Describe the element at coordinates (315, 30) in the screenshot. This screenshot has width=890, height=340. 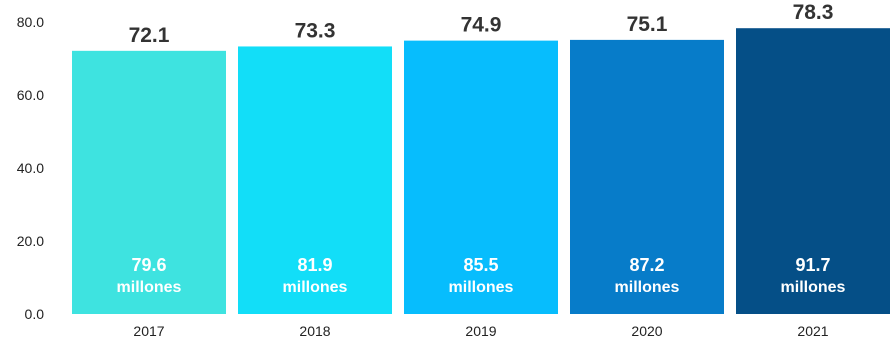
I see `bar-value-label: 73.3` at that location.